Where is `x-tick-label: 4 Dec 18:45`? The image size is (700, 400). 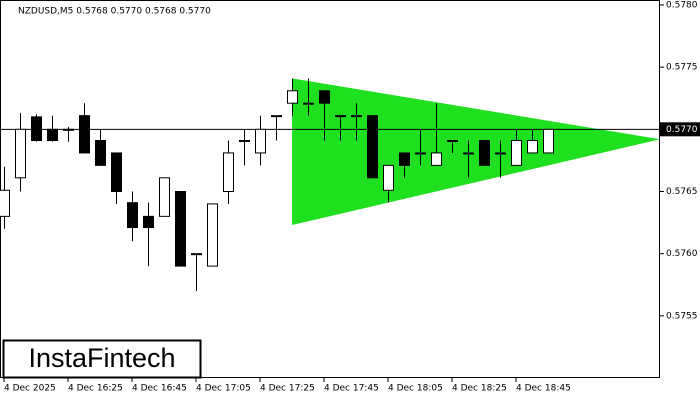
x-tick-label: 4 Dec 18:45 is located at coordinates (543, 389).